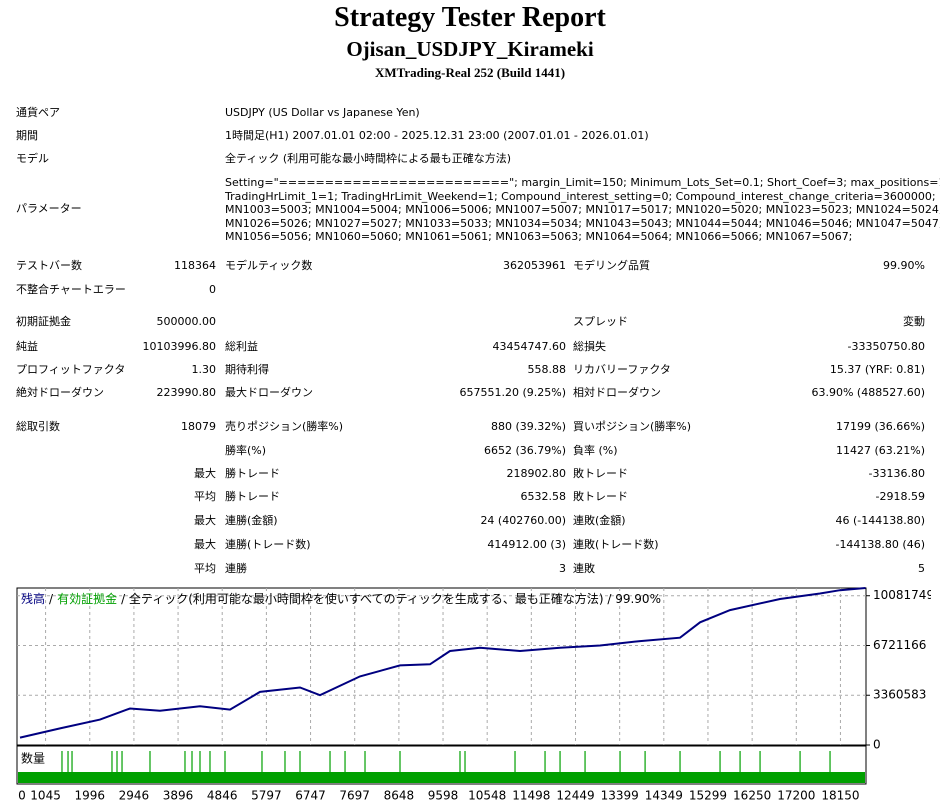 Image resolution: width=940 pixels, height=806 pixels. I want to click on info-label: 期間, so click(27, 135).